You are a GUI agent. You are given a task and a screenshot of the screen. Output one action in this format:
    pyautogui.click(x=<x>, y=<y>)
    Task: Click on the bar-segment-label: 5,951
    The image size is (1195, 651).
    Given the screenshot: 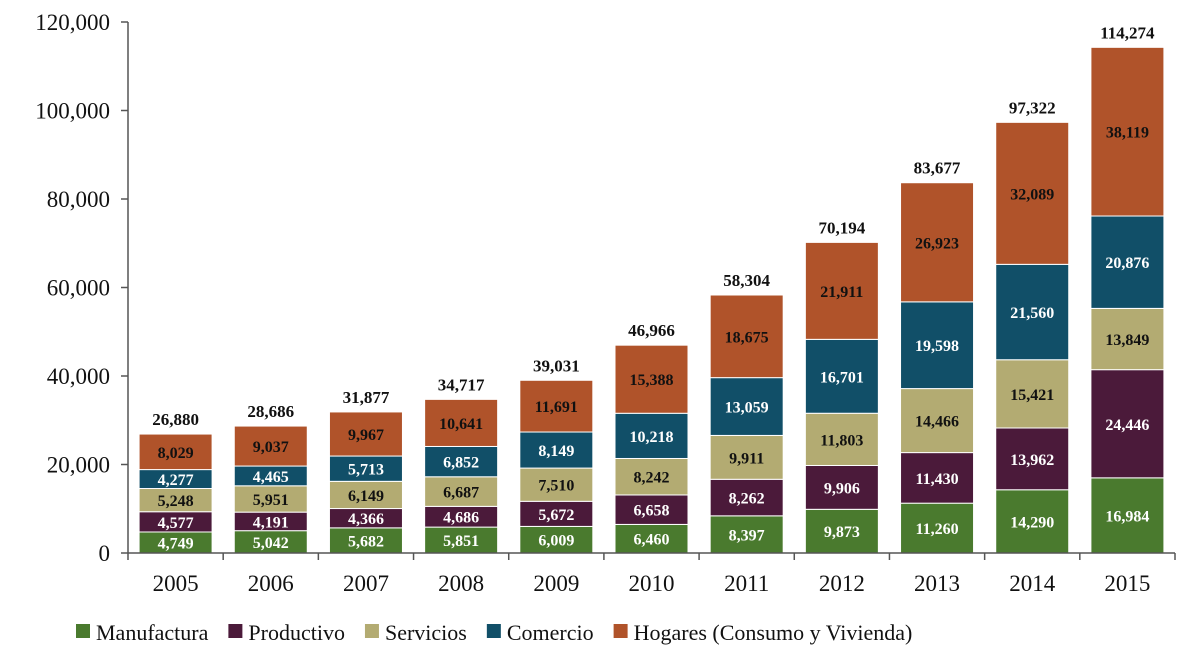 What is the action you would take?
    pyautogui.click(x=271, y=500)
    